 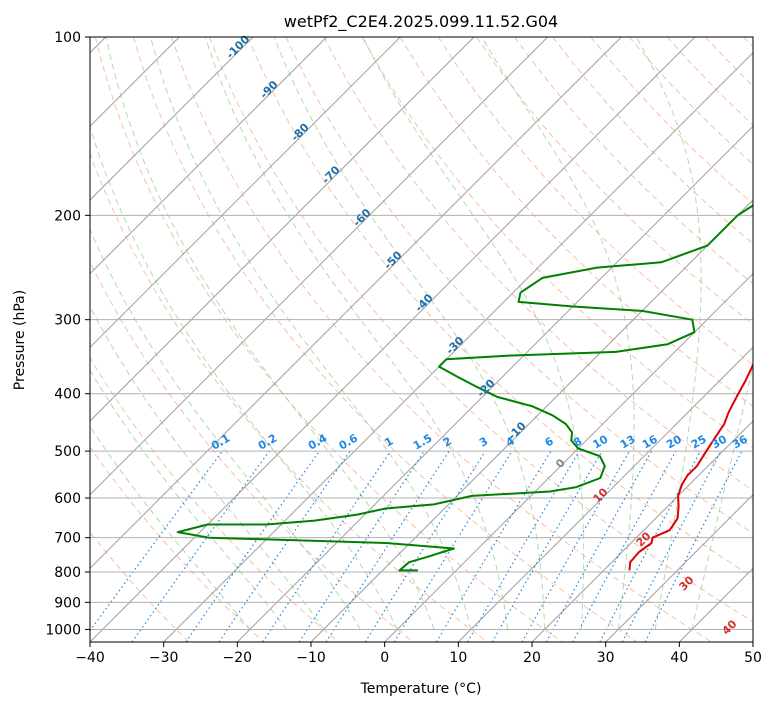 What do you see at coordinates (422, 442) in the screenshot?
I see `mixing-ratio-label: 1.5` at bounding box center [422, 442].